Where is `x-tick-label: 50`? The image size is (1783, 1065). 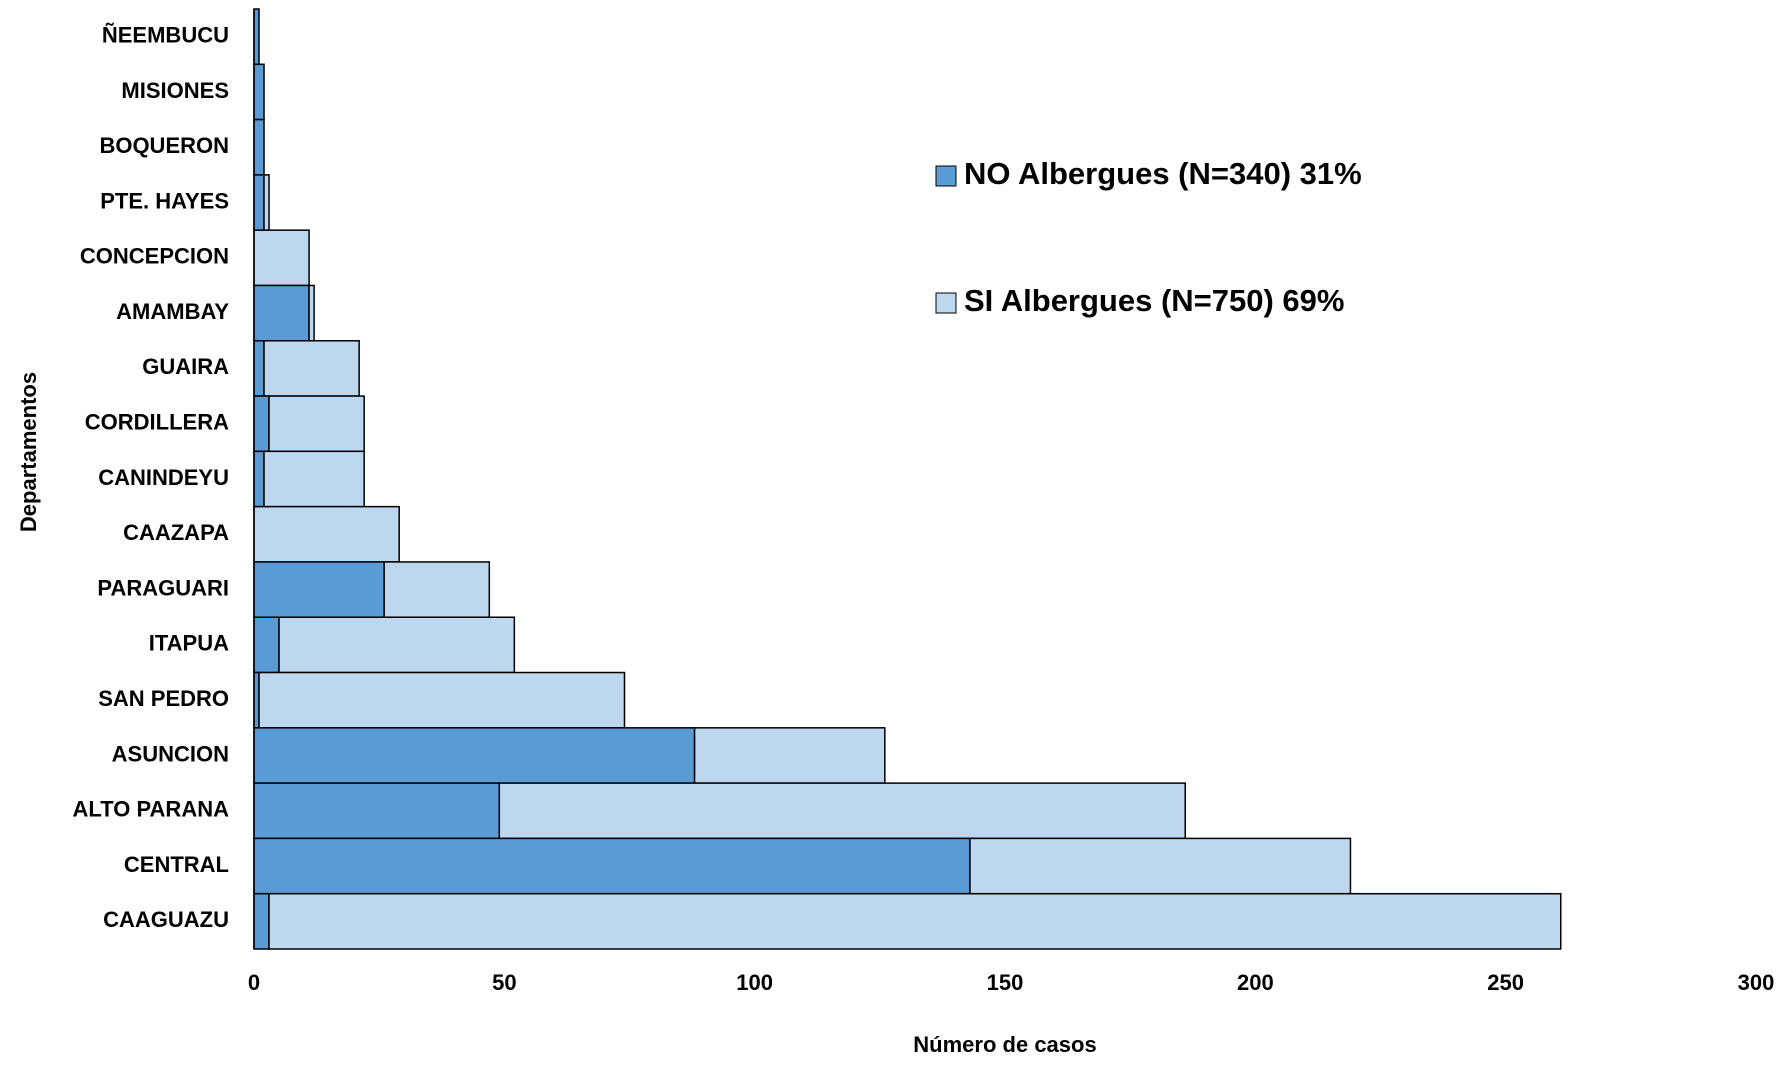 x-tick-label: 50 is located at coordinates (504, 982).